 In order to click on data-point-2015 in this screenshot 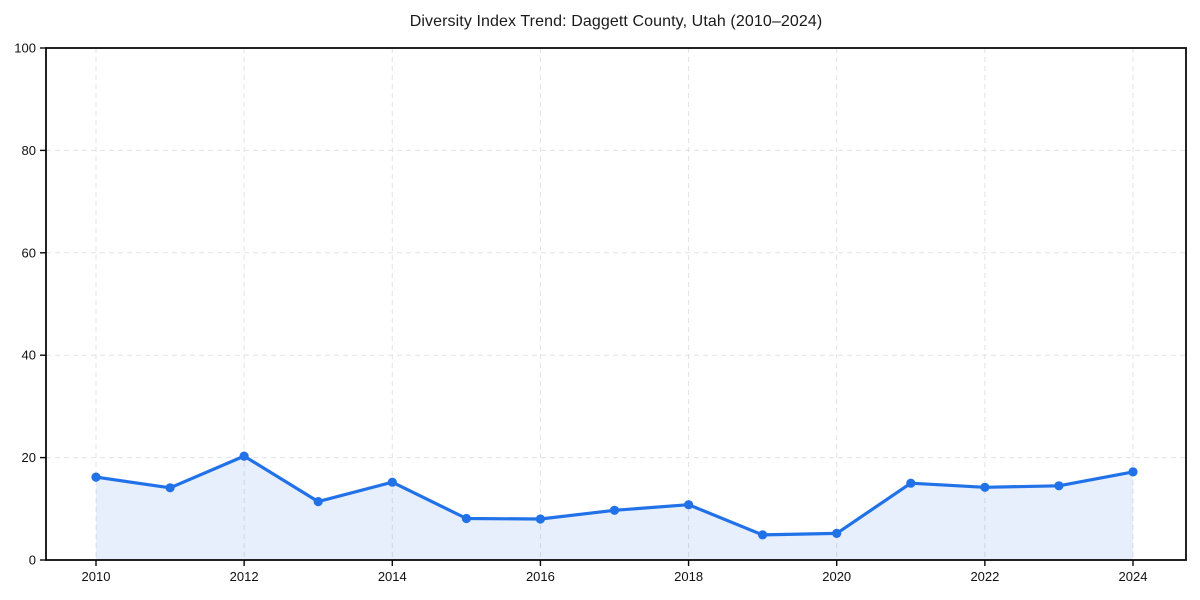, I will do `click(466, 518)`.